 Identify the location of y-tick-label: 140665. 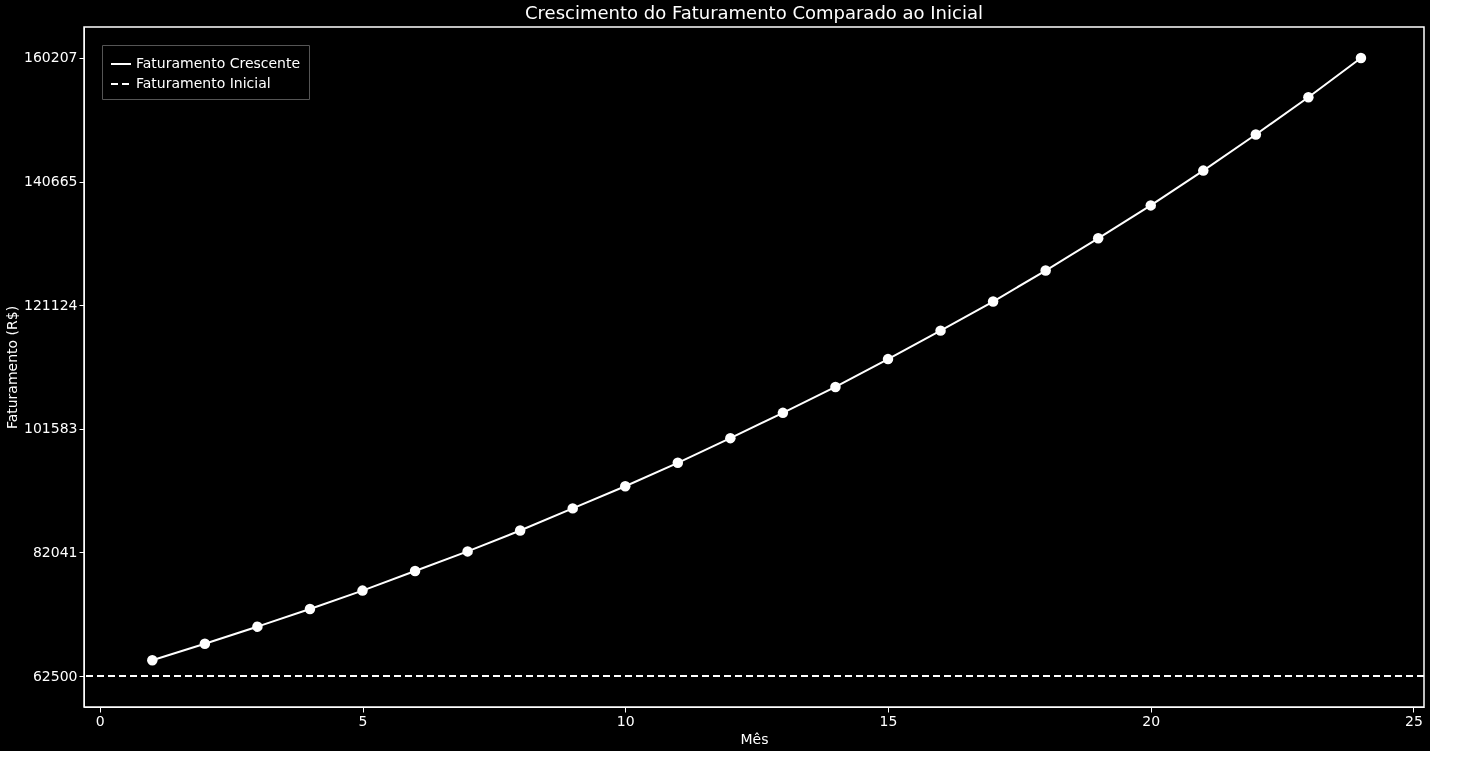
(51, 181).